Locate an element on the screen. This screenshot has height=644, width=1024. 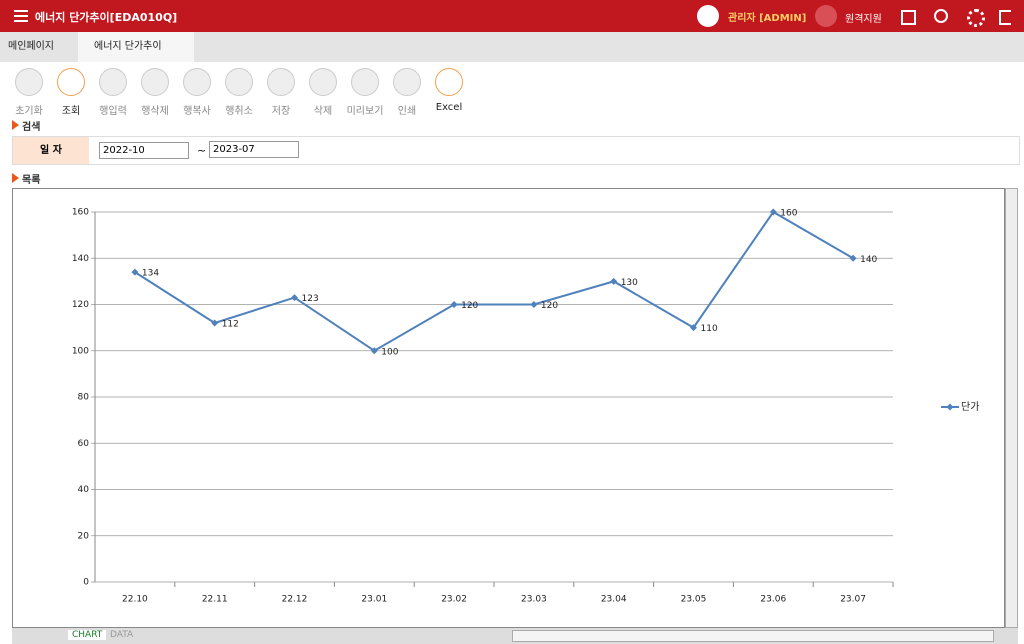
button-label: 초기화 is located at coordinates (29, 111).